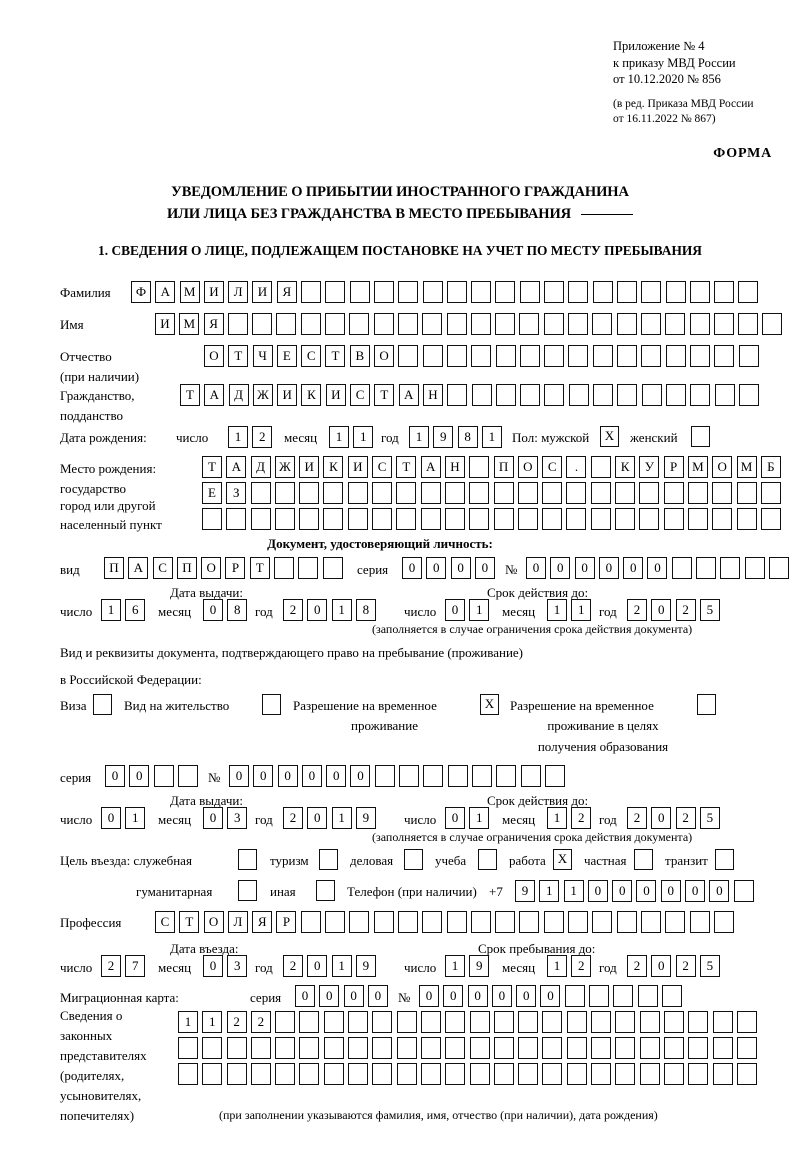 Image resolution: width=800 pixels, height=1163 pixels. I want to click on char-cell: Д, so click(260, 467).